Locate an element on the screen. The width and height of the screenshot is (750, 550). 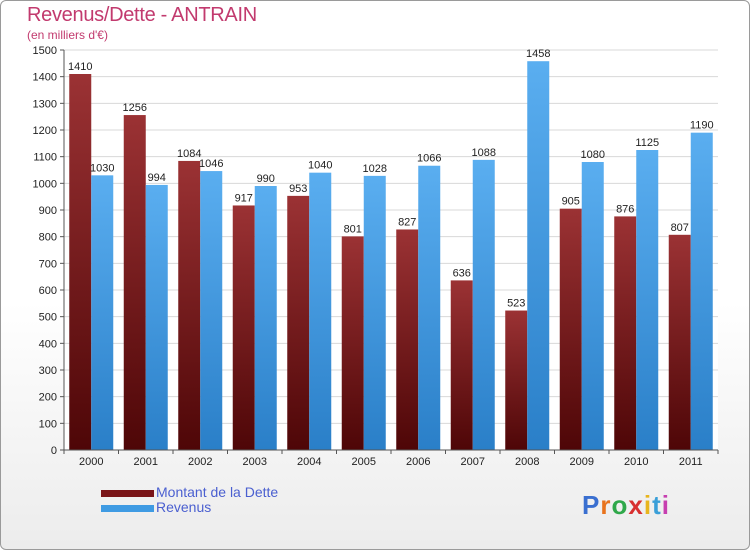
bar-revenus-2010 is located at coordinates (647, 300).